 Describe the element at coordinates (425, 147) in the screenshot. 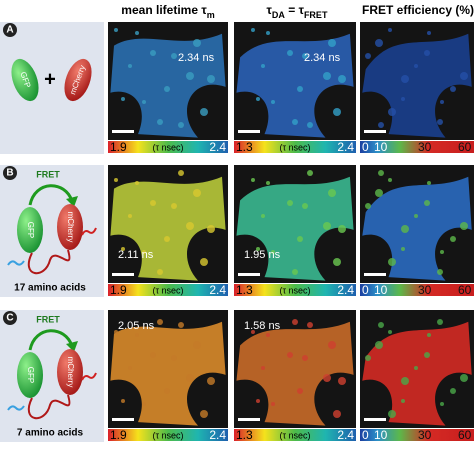

I see `colorbar-tick: 30` at that location.